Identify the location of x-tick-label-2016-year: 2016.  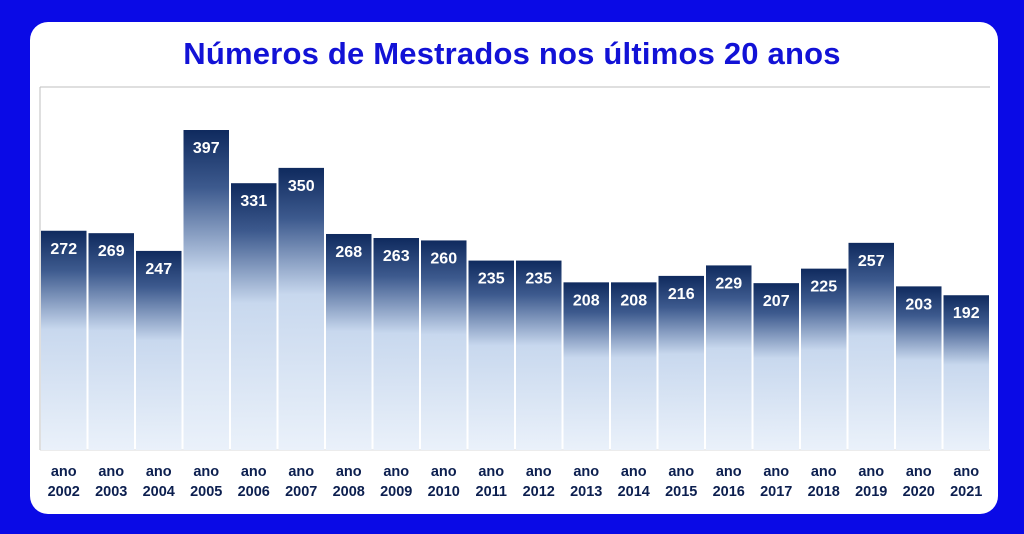
(729, 492).